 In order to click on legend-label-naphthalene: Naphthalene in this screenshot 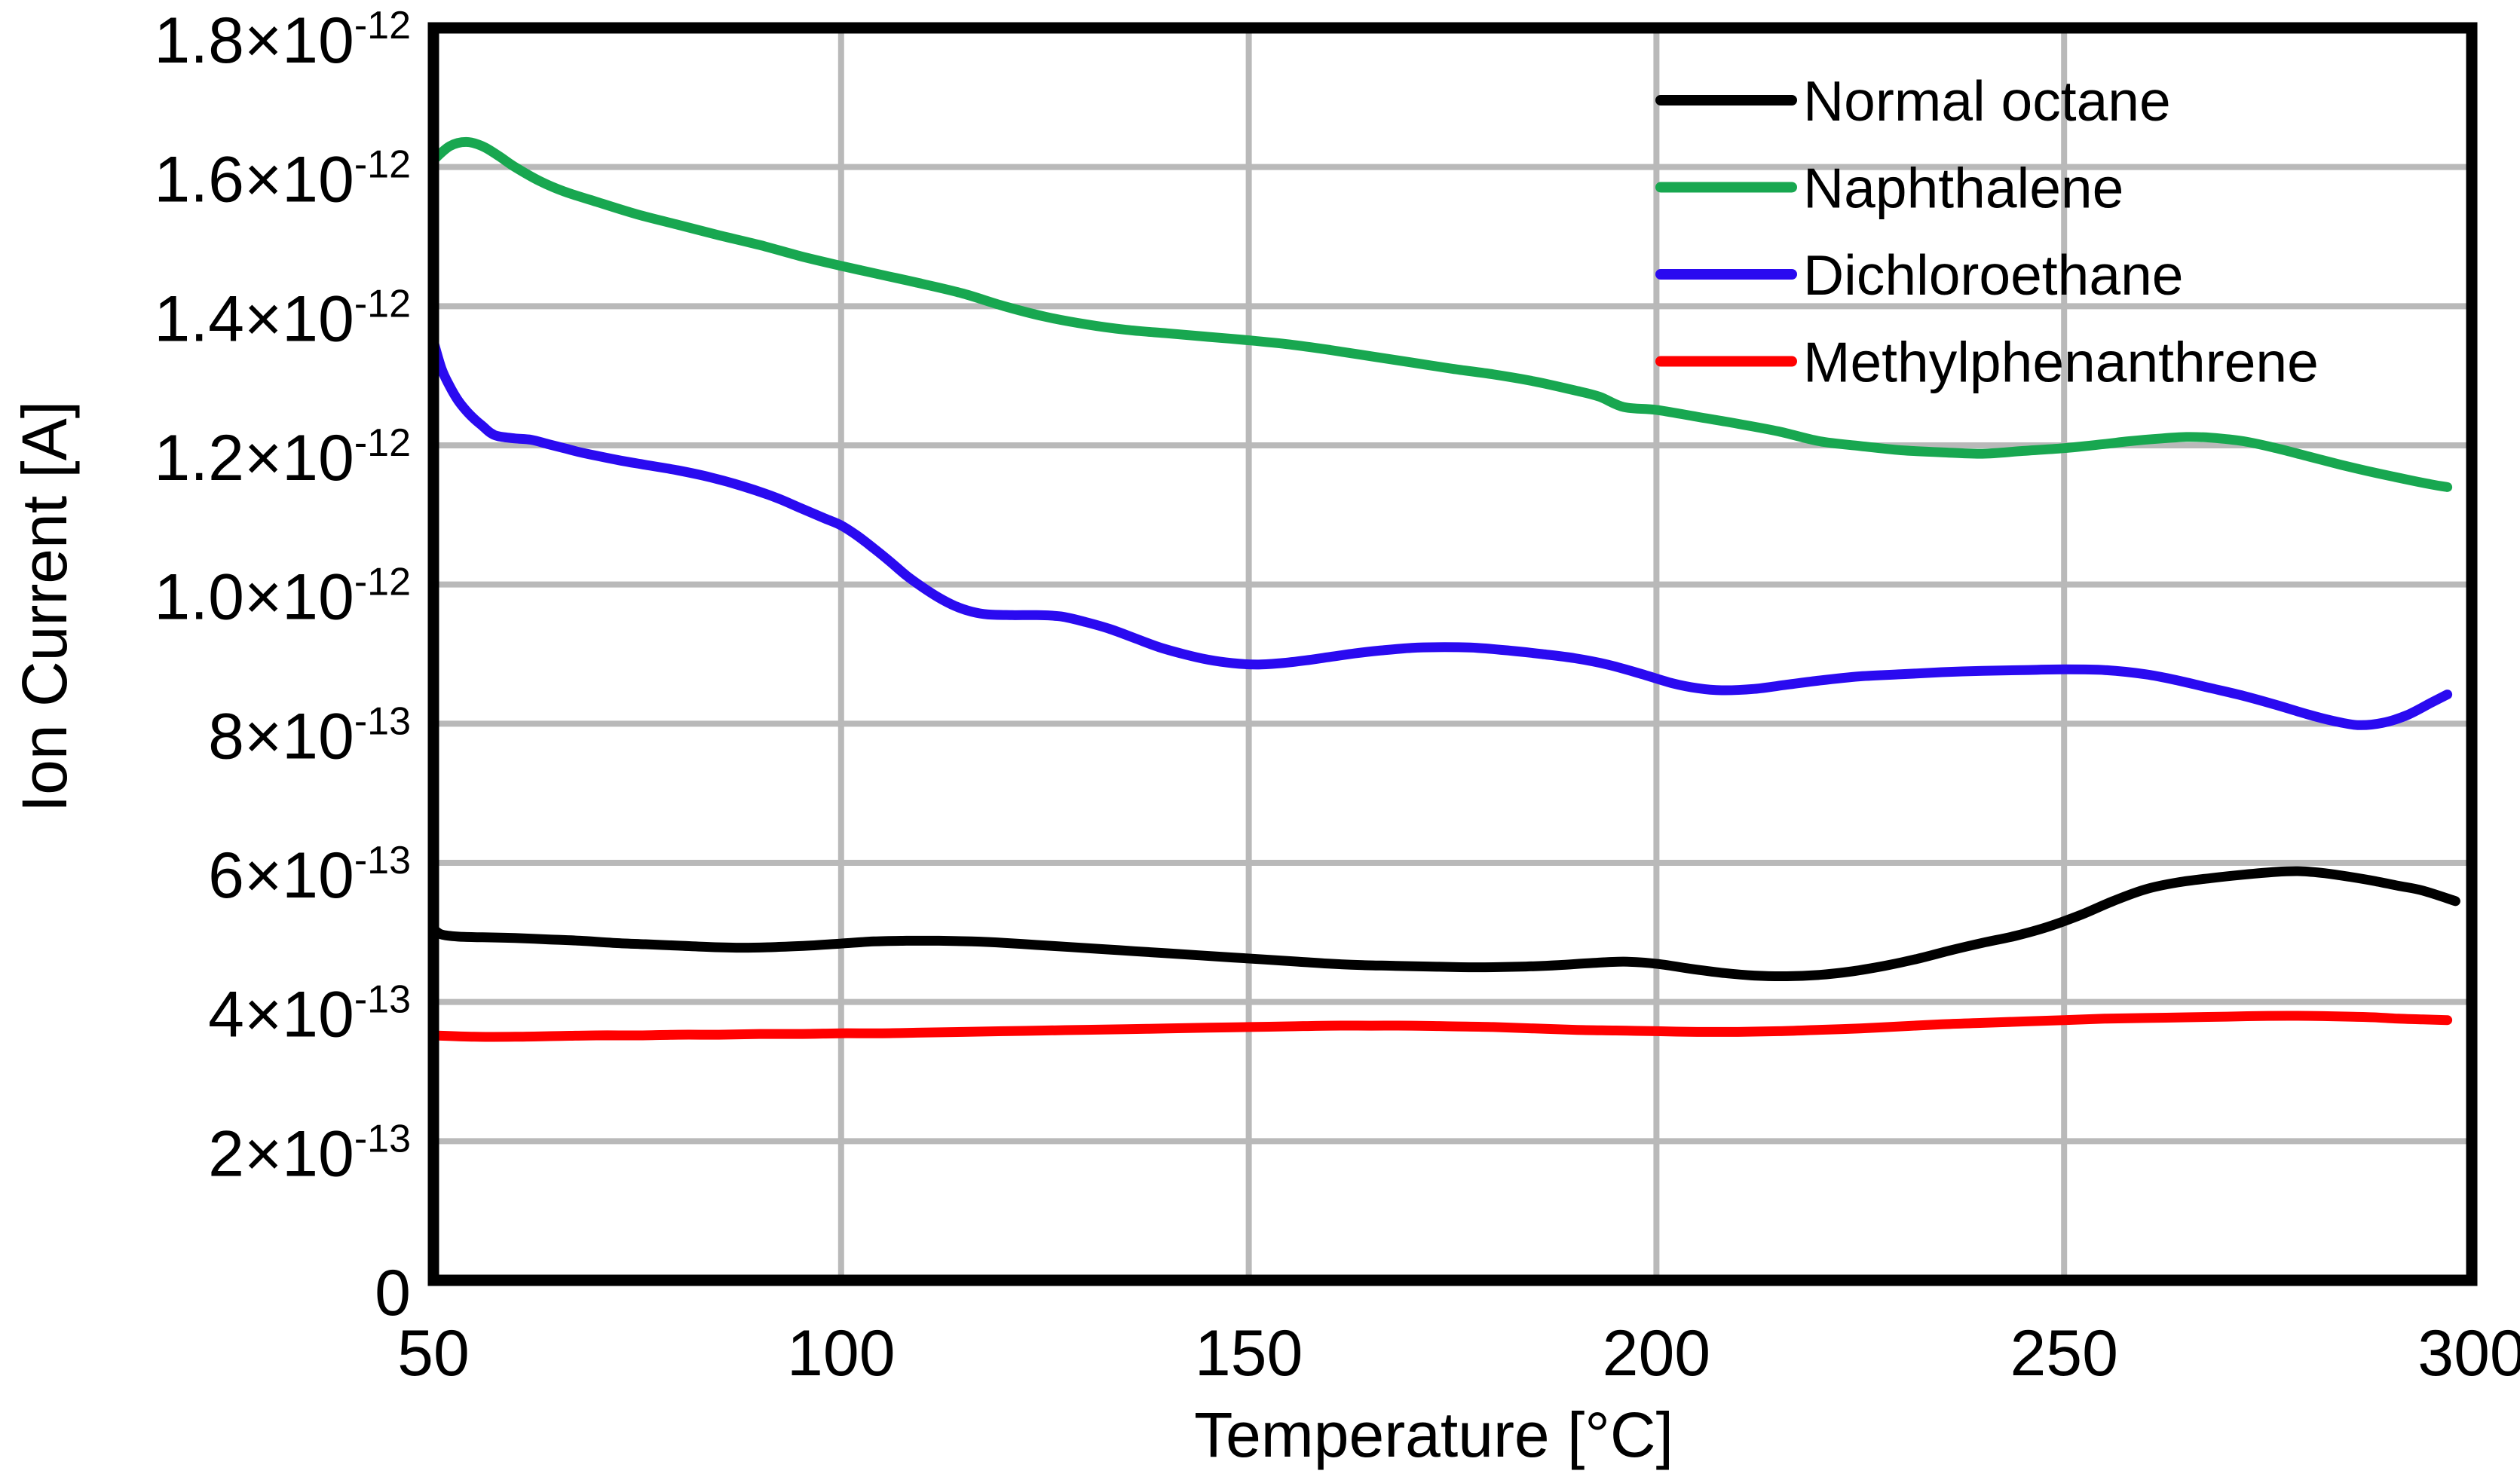, I will do `click(1963, 188)`.